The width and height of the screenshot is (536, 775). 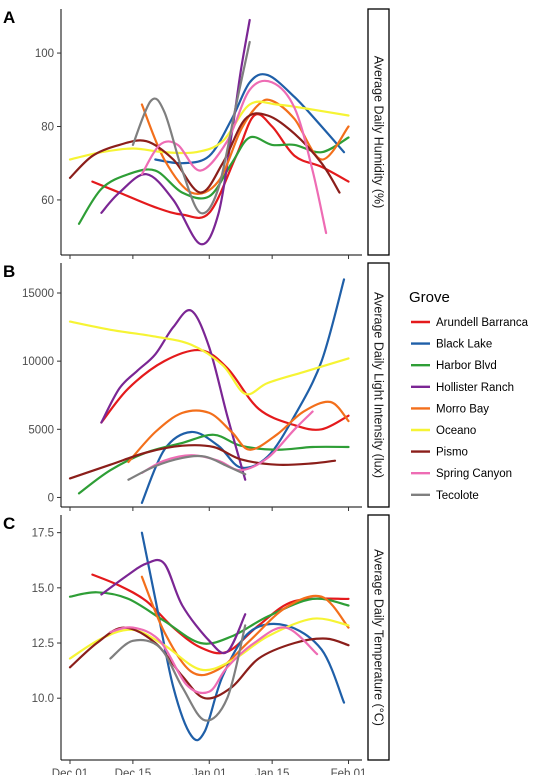 What do you see at coordinates (43, 589) in the screenshot?
I see `y-tick-label: 15.0` at bounding box center [43, 589].